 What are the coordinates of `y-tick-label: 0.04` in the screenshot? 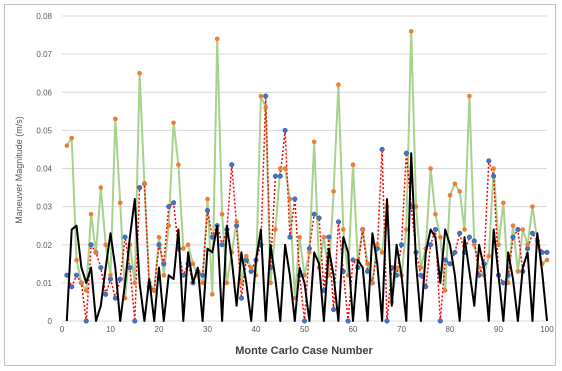 It's located at (44, 169).